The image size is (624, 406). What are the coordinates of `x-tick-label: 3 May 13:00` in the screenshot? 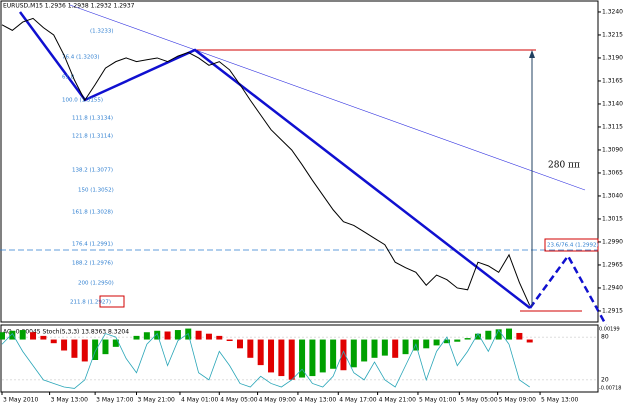 It's located at (70, 400).